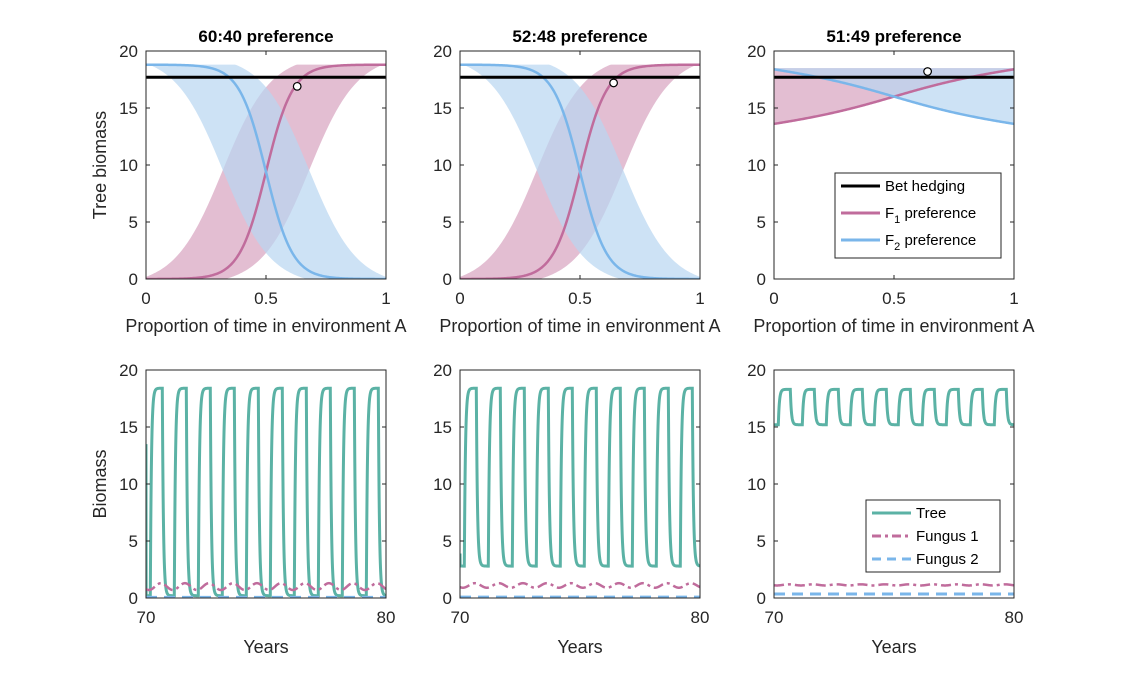 Image resolution: width=1121 pixels, height=673 pixels. What do you see at coordinates (100, 483) in the screenshot?
I see `y-axis-label: Biomass` at bounding box center [100, 483].